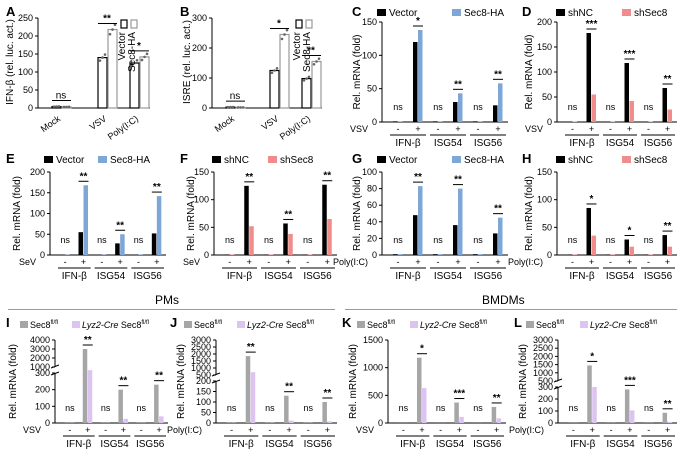  Describe the element at coordinates (32, 430) in the screenshot. I see `panel-i-stimulus-label: VSV` at that location.